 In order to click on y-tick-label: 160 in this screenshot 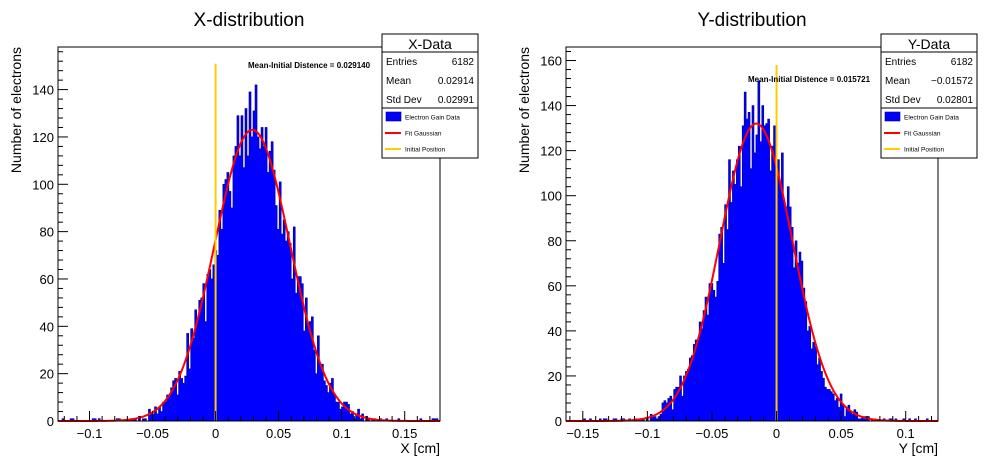, I will do `click(551, 61)`.